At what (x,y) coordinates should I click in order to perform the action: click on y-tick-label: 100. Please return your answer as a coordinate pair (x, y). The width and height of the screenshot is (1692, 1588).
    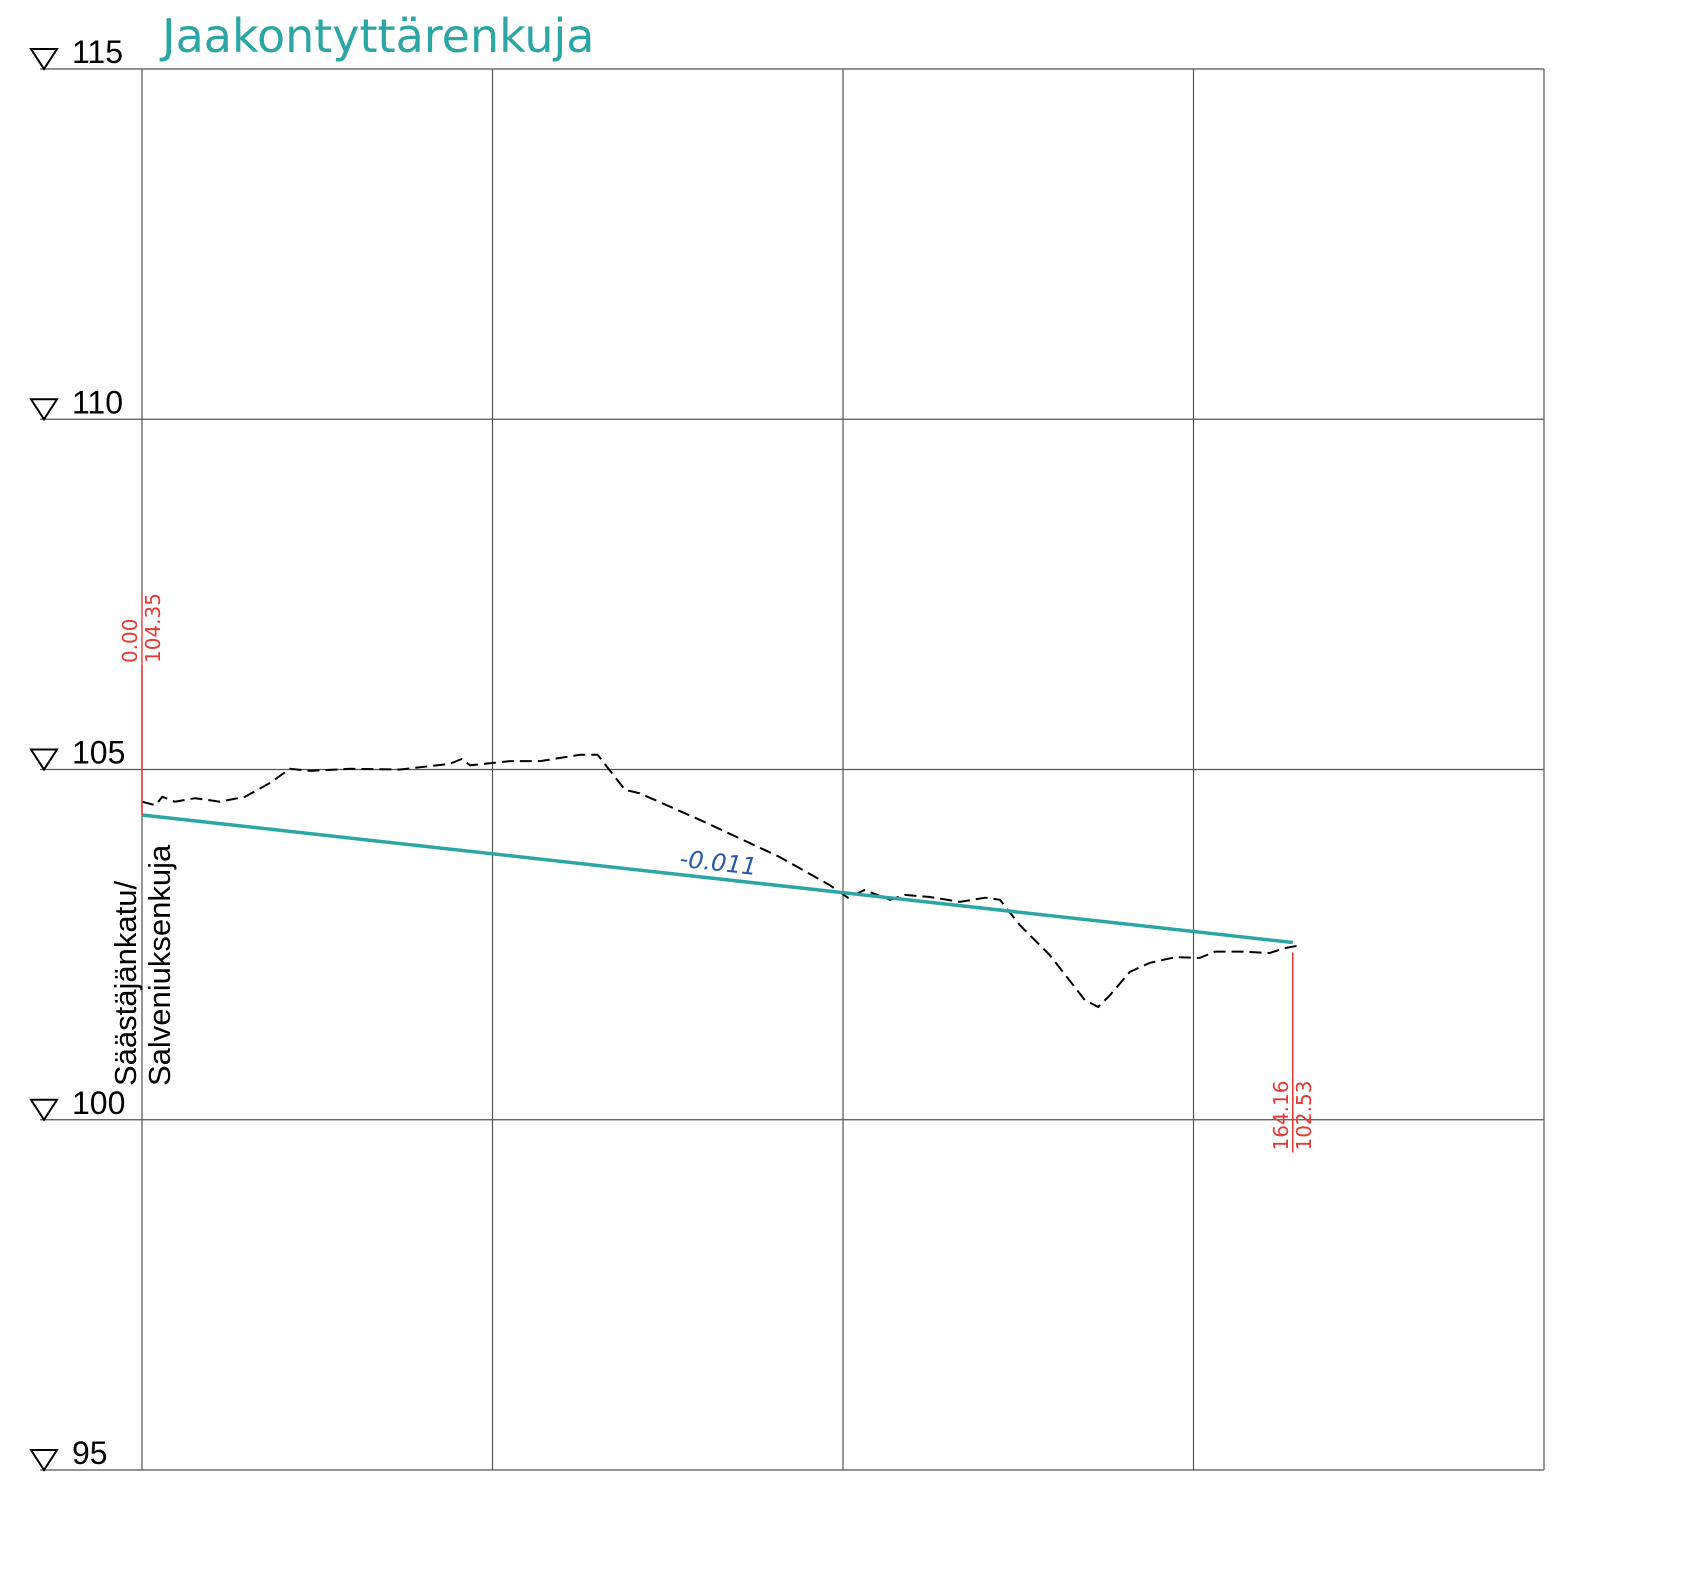
    Looking at the image, I should click on (98, 1103).